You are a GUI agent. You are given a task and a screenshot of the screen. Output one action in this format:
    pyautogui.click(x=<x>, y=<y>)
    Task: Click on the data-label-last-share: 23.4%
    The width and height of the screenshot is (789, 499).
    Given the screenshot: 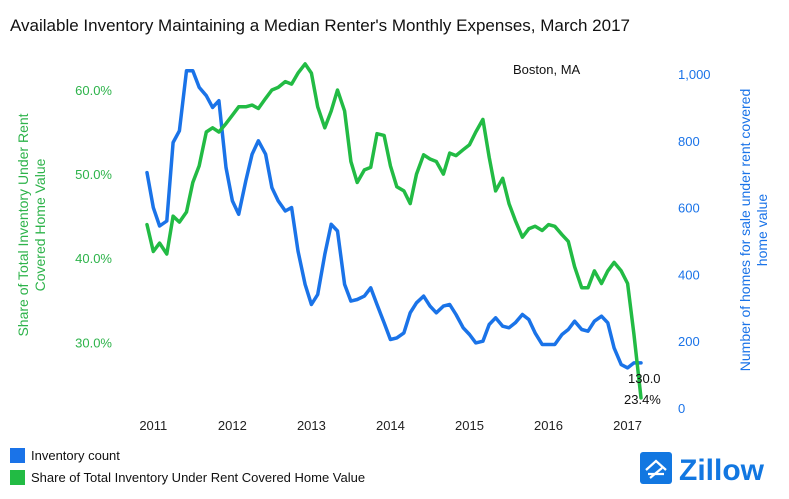 What is the action you would take?
    pyautogui.click(x=642, y=399)
    